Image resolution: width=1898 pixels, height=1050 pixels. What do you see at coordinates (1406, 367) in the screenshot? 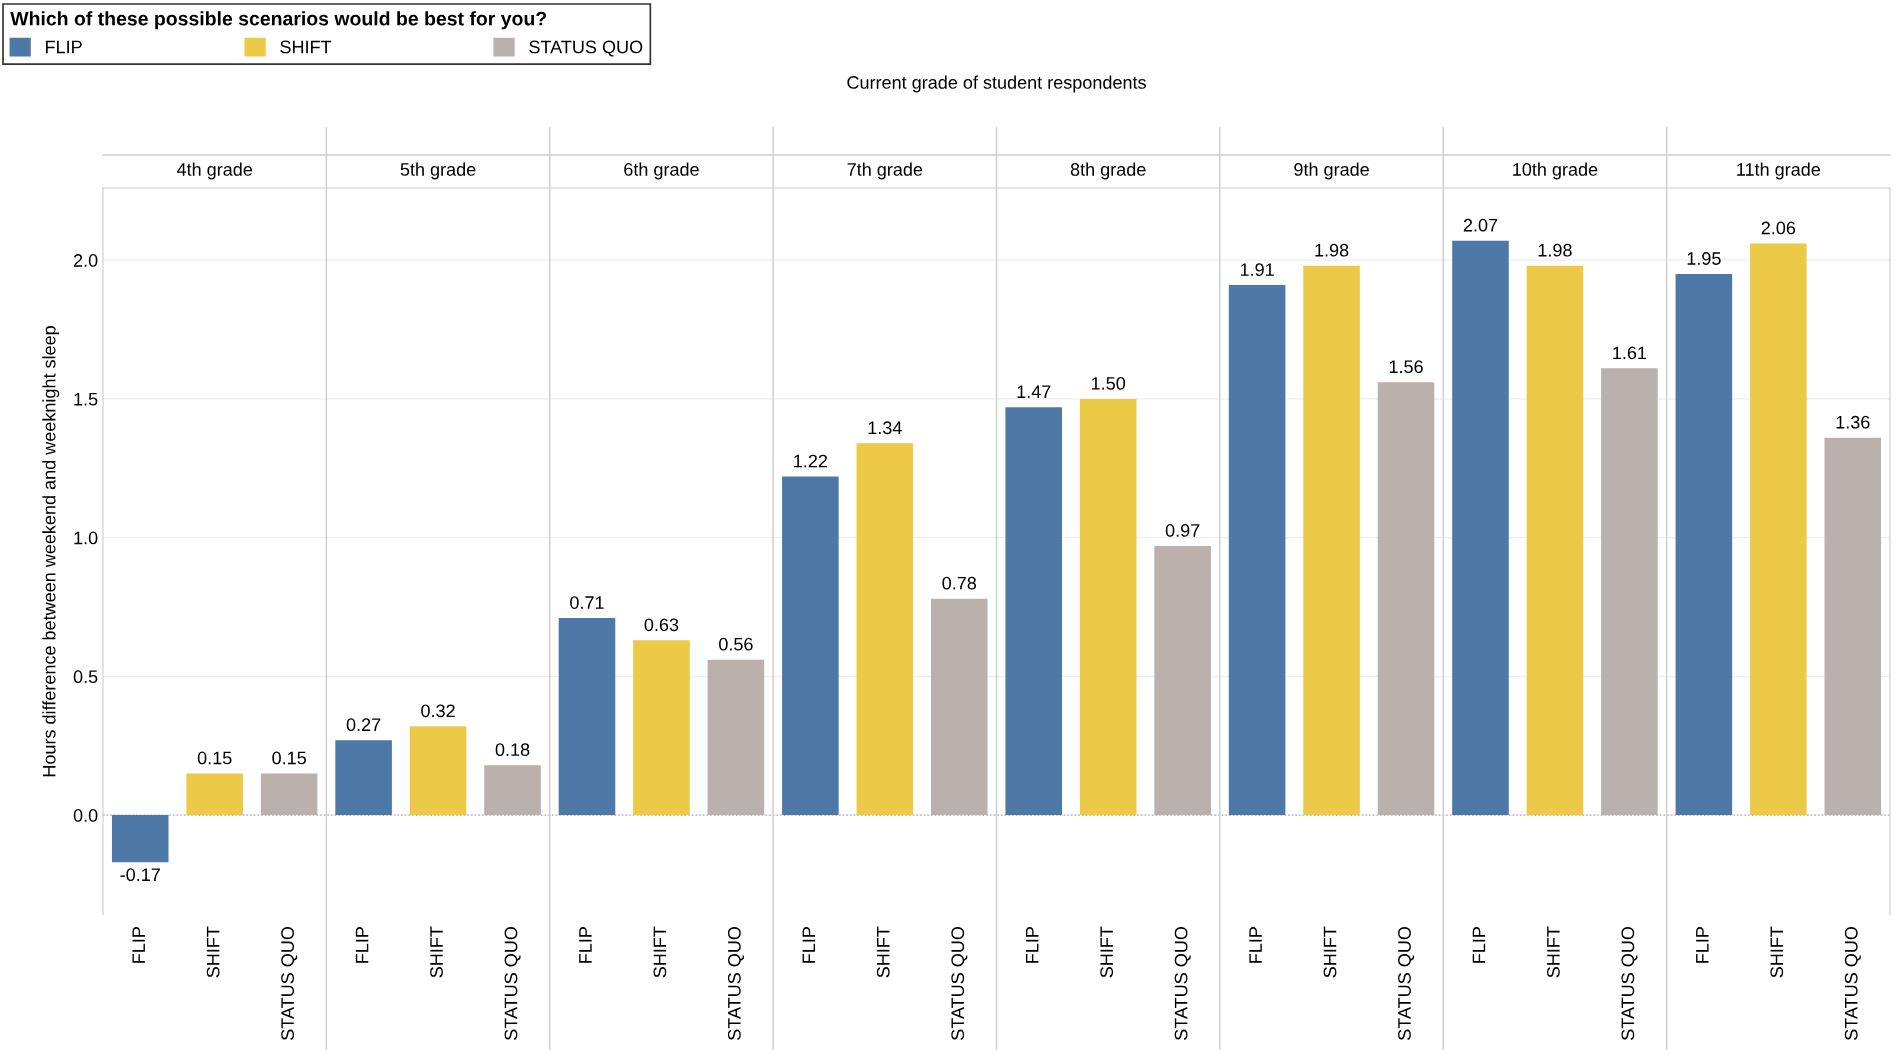
I see `data-label: 1.56` at bounding box center [1406, 367].